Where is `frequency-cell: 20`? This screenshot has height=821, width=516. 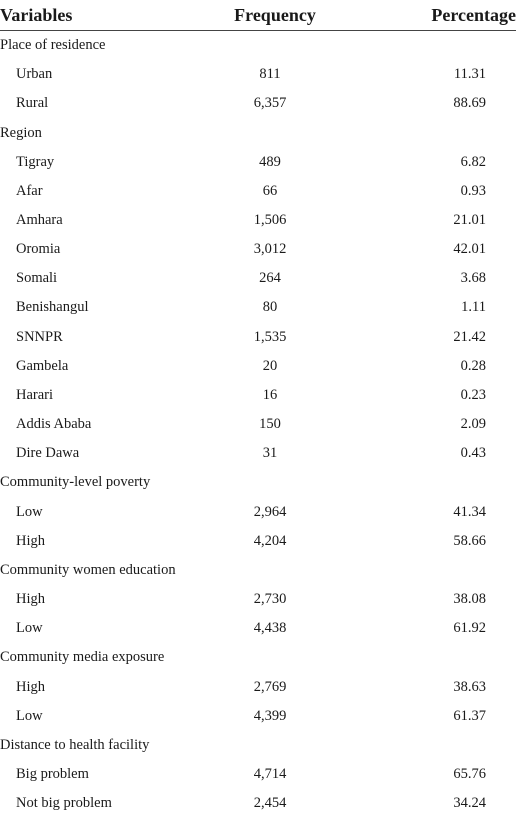 frequency-cell: 20 is located at coordinates (270, 365).